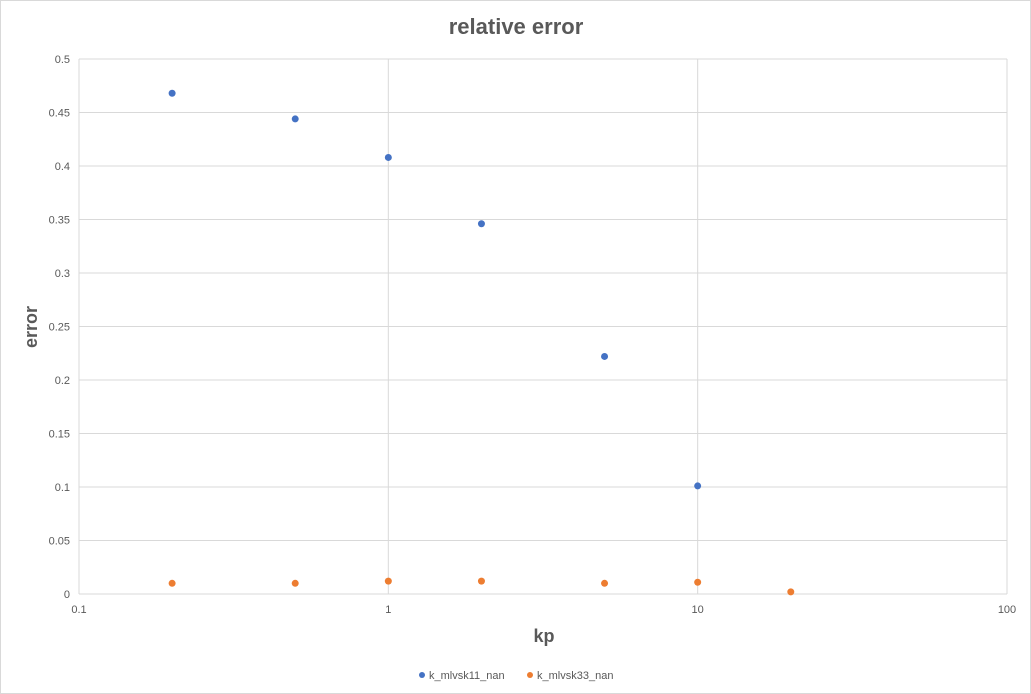 The width and height of the screenshot is (1031, 694). I want to click on y-tick-label: 0.1, so click(62, 488).